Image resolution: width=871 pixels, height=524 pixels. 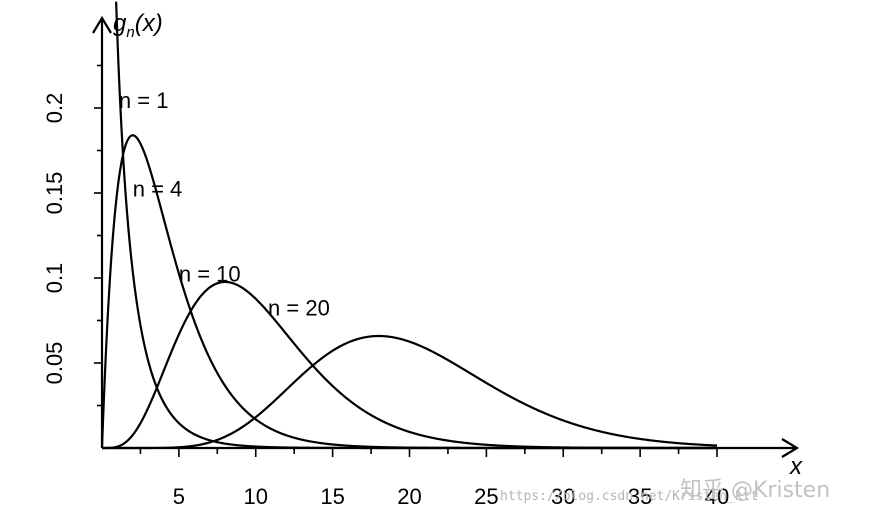 I want to click on x-axis-title: x, so click(x=796, y=466).